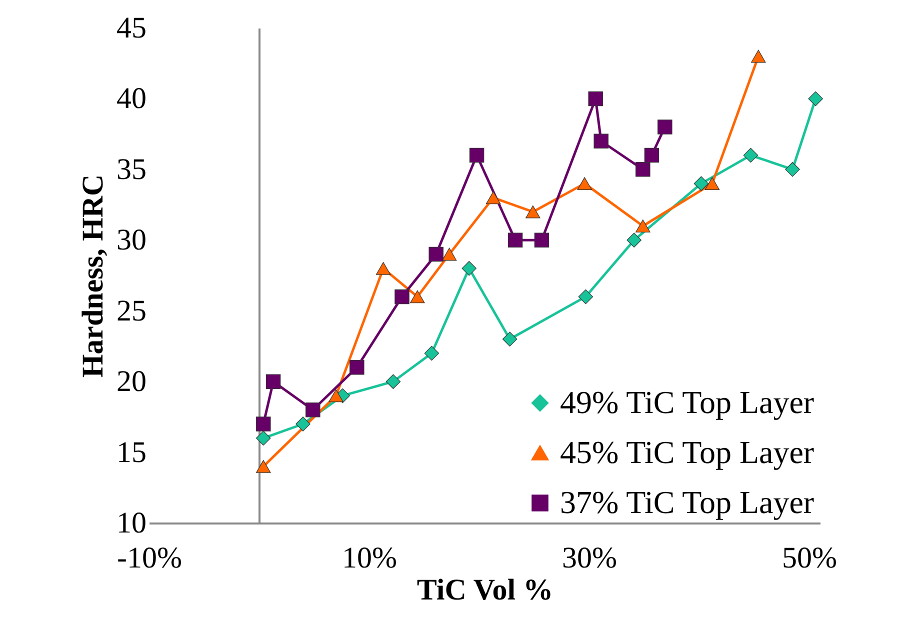 The height and width of the screenshot is (631, 902). I want to click on y-tick-label: 15, so click(131, 452).